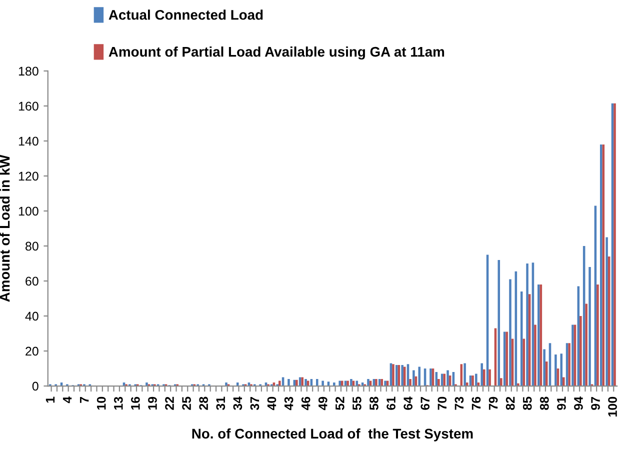  I want to click on x-tick-label: 58, so click(374, 403).